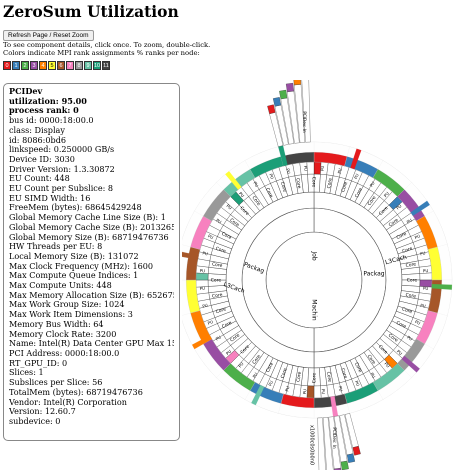  What do you see at coordinates (314, 310) in the screenshot?
I see `machine-label: Machin` at bounding box center [314, 310].